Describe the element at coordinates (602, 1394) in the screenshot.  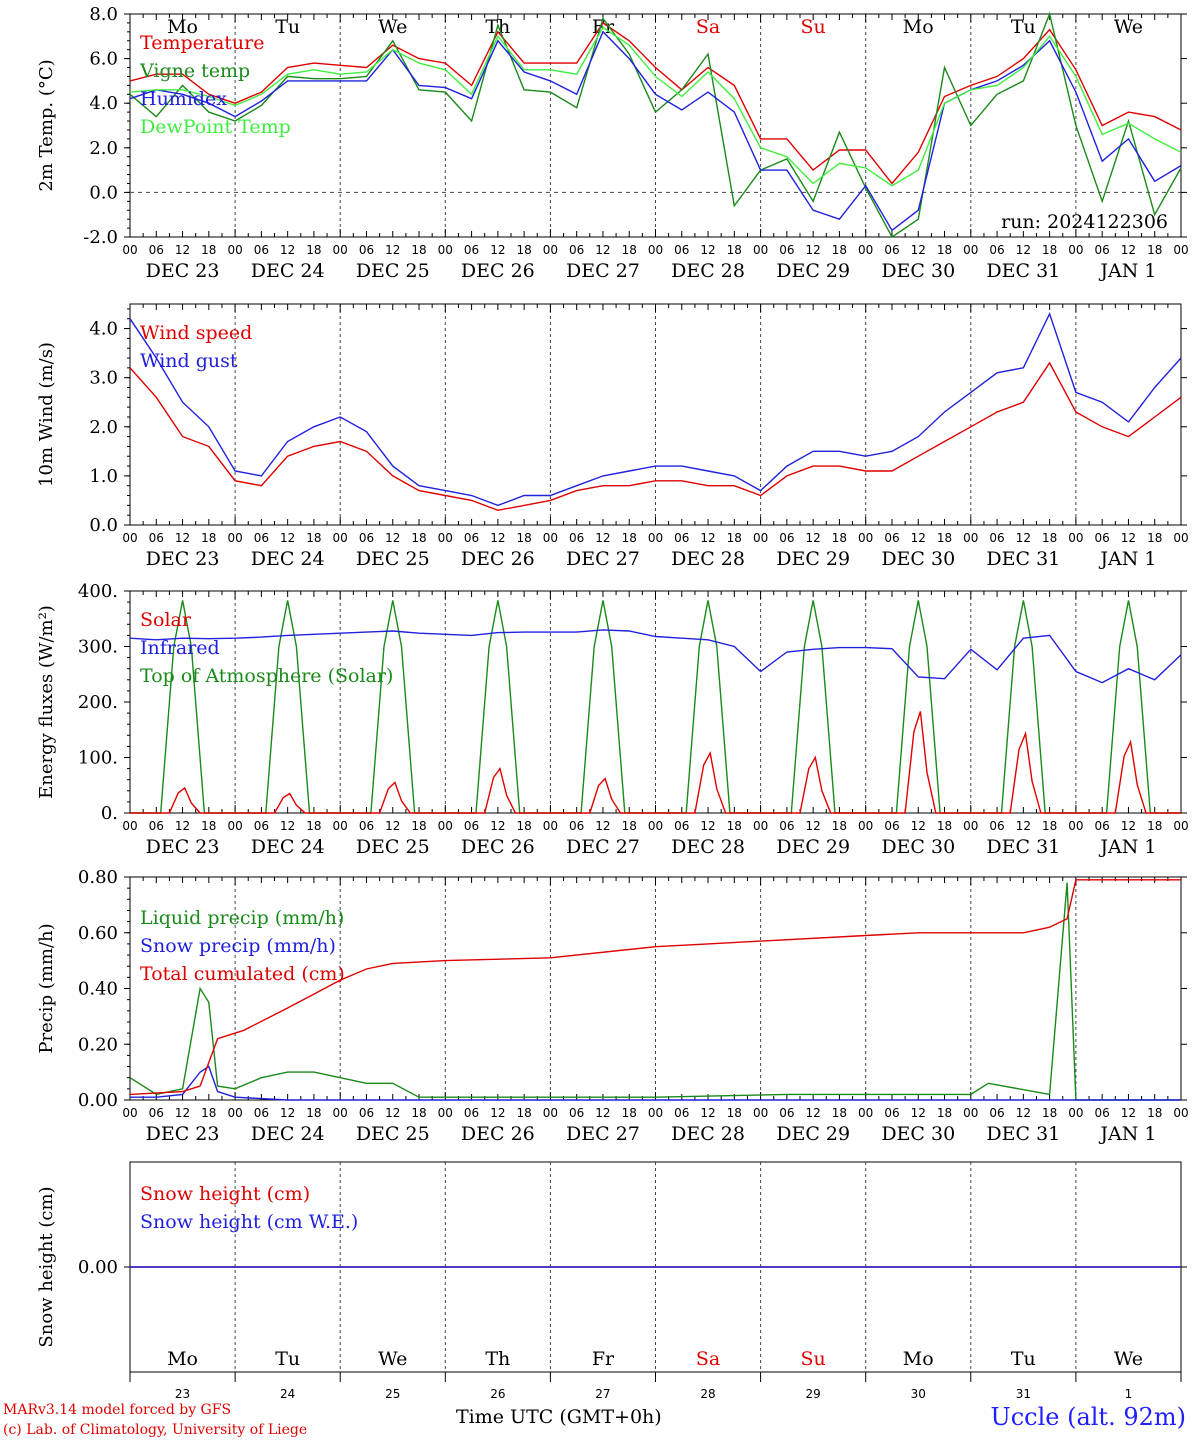
I see `day-number-label: 27` at that location.